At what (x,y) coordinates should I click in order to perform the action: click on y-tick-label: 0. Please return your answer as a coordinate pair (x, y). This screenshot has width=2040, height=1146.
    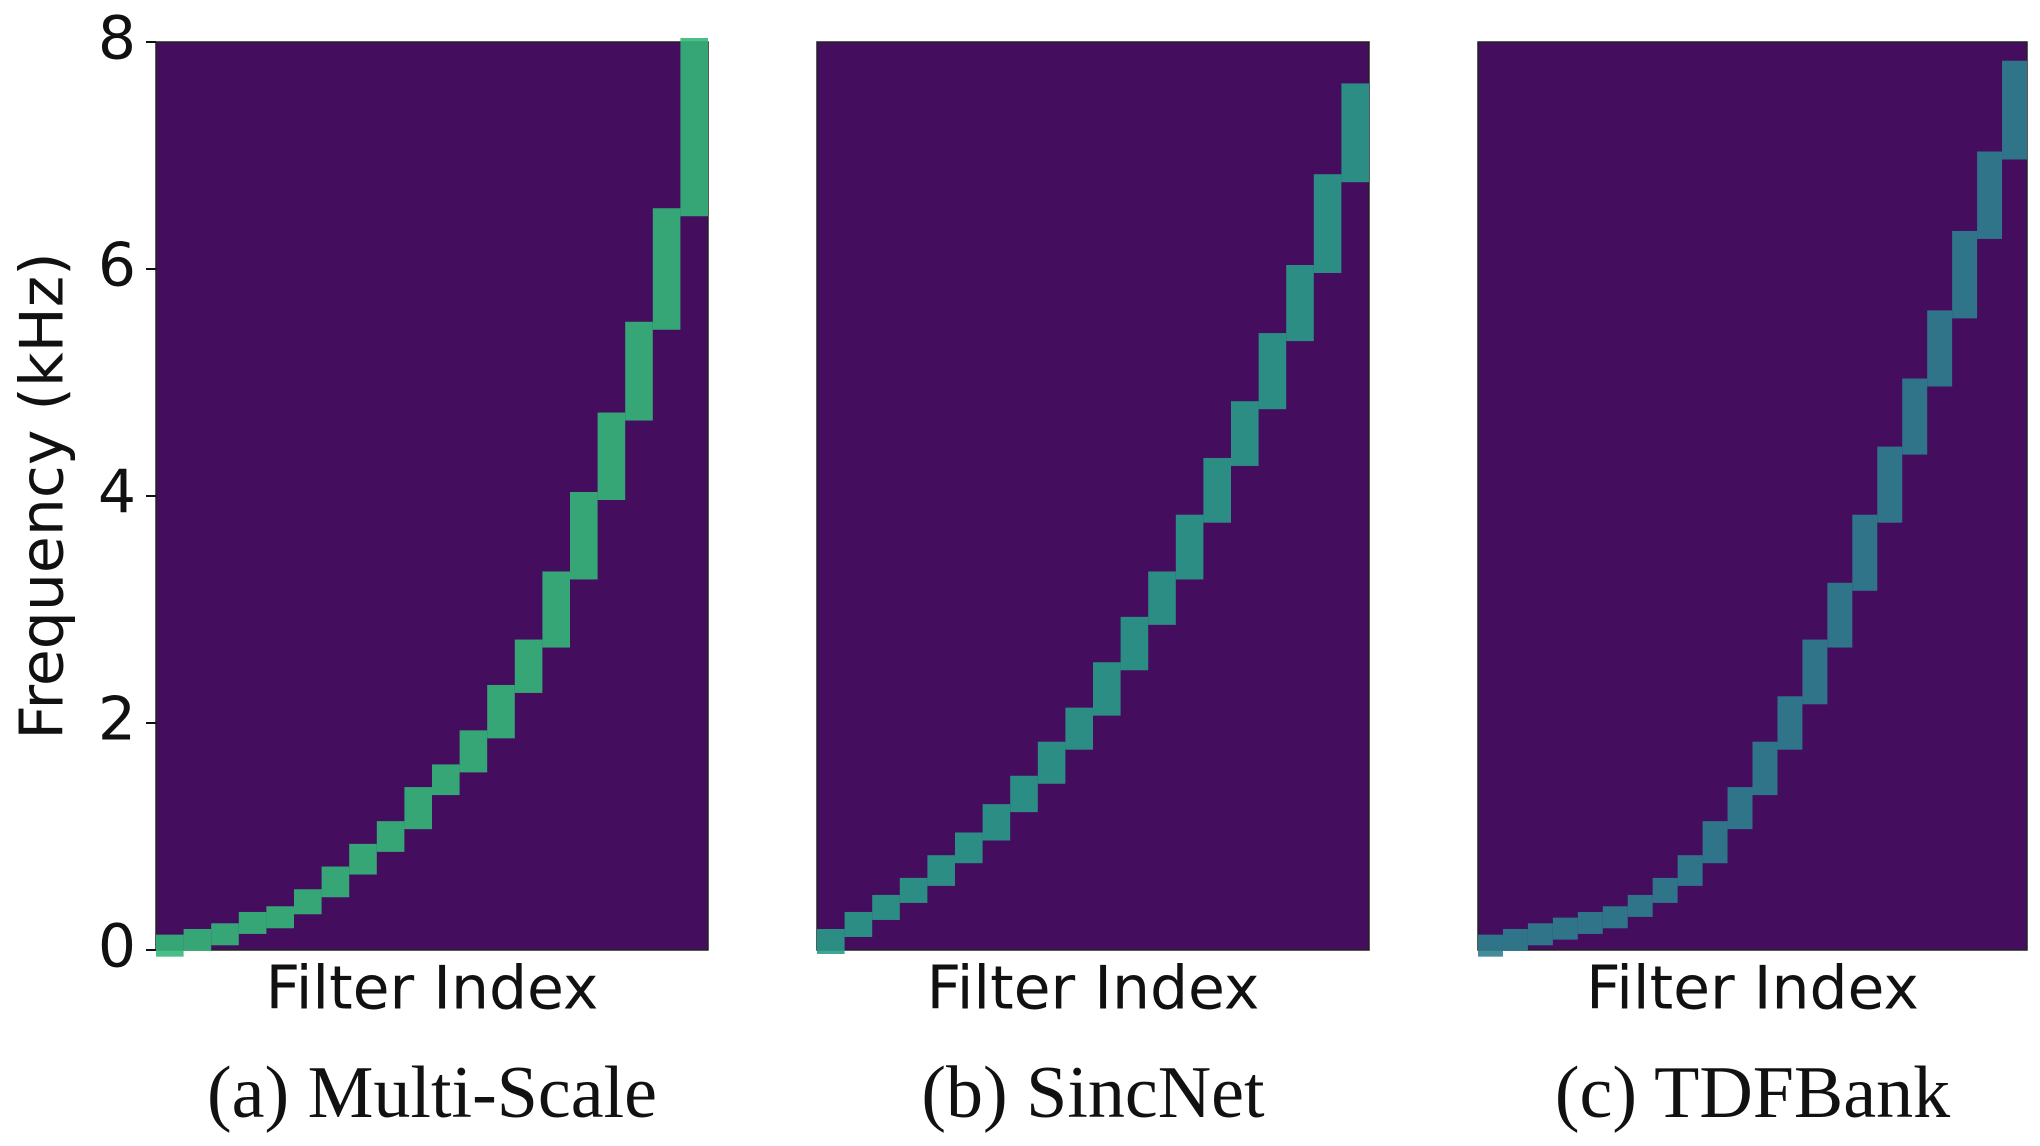
    Looking at the image, I should click on (117, 947).